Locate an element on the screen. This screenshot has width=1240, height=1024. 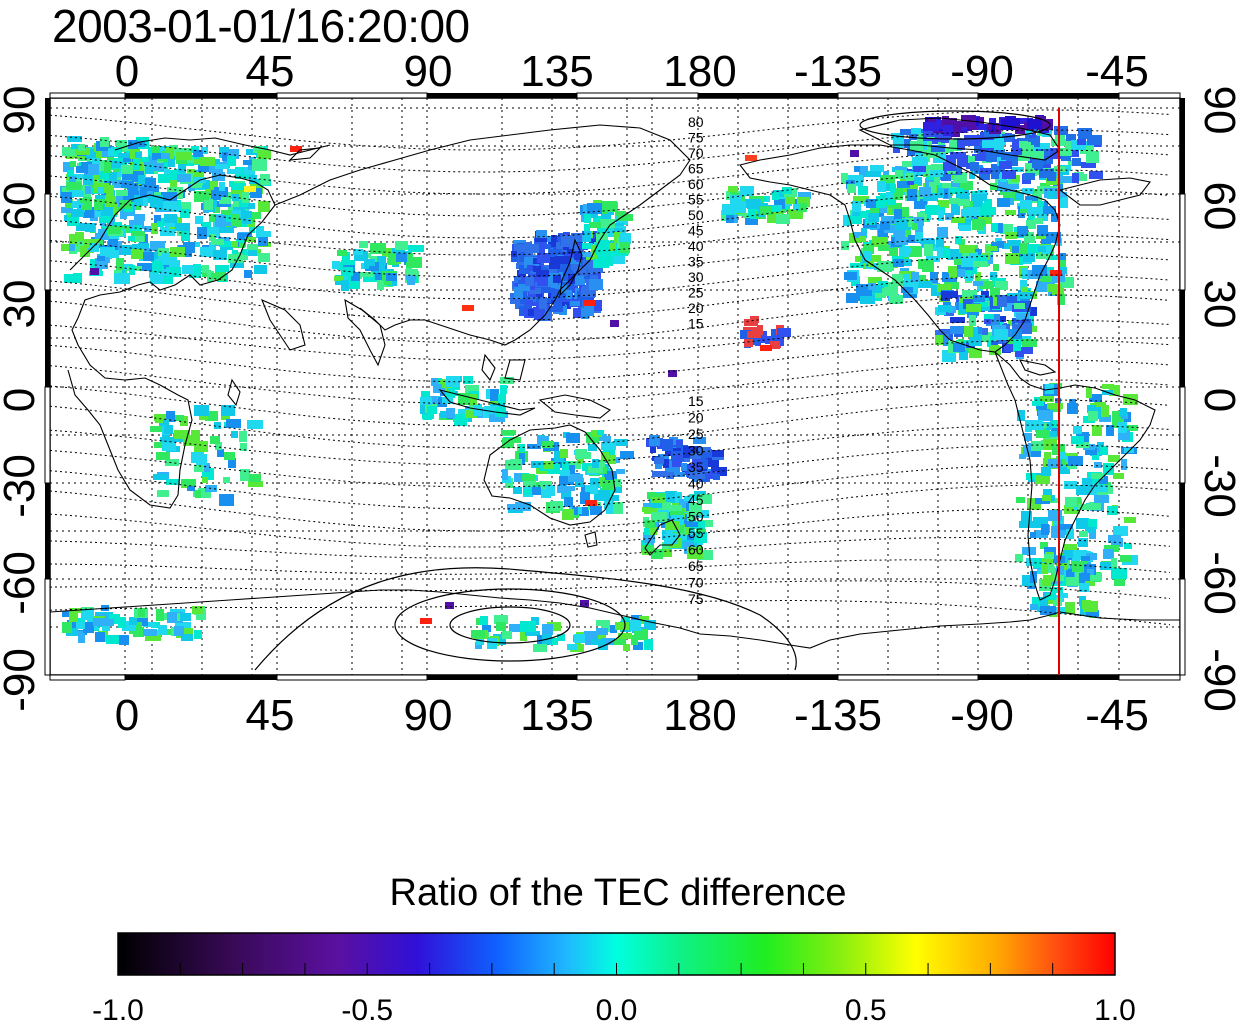
contour-label: 40 is located at coordinates (696, 246).